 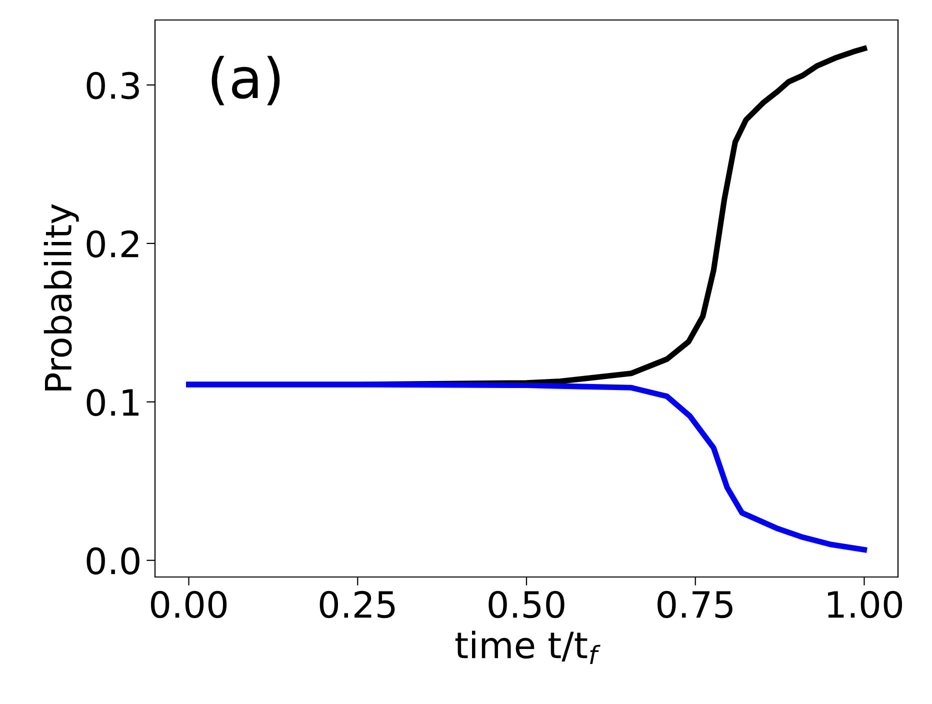 I want to click on x-tick-label: 1.00, so click(x=865, y=604).